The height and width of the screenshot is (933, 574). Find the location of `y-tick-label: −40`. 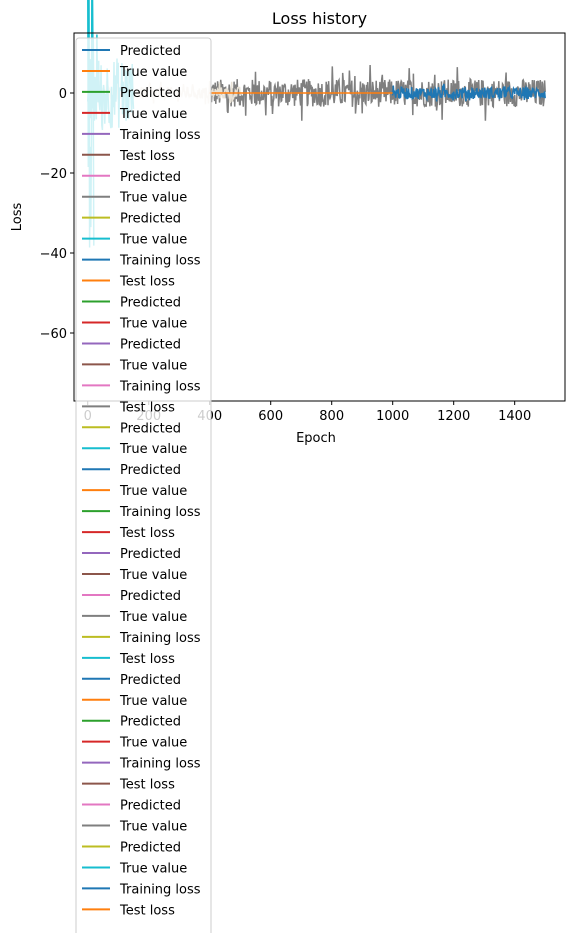

y-tick-label: −40 is located at coordinates (53, 254).